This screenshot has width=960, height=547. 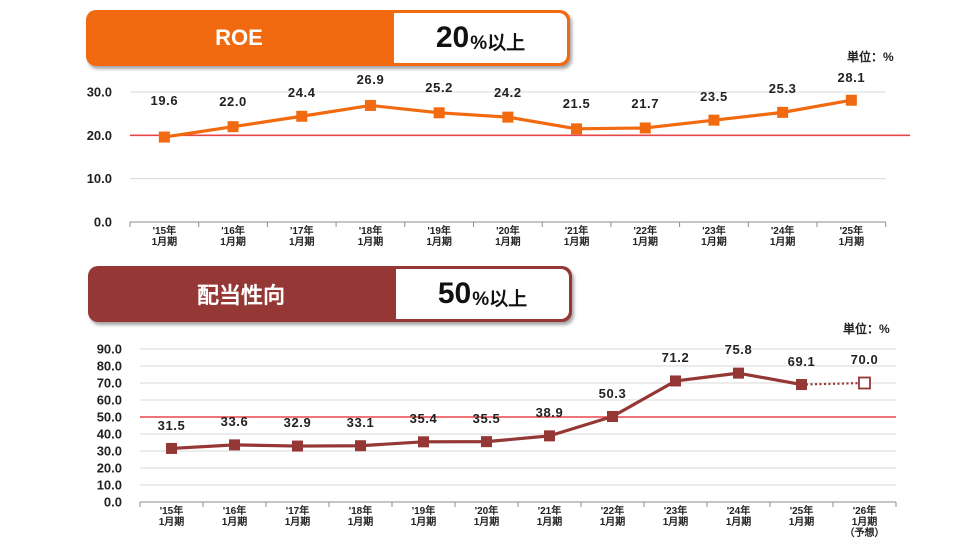 I want to click on x-tick-label: '22年, so click(x=645, y=230).